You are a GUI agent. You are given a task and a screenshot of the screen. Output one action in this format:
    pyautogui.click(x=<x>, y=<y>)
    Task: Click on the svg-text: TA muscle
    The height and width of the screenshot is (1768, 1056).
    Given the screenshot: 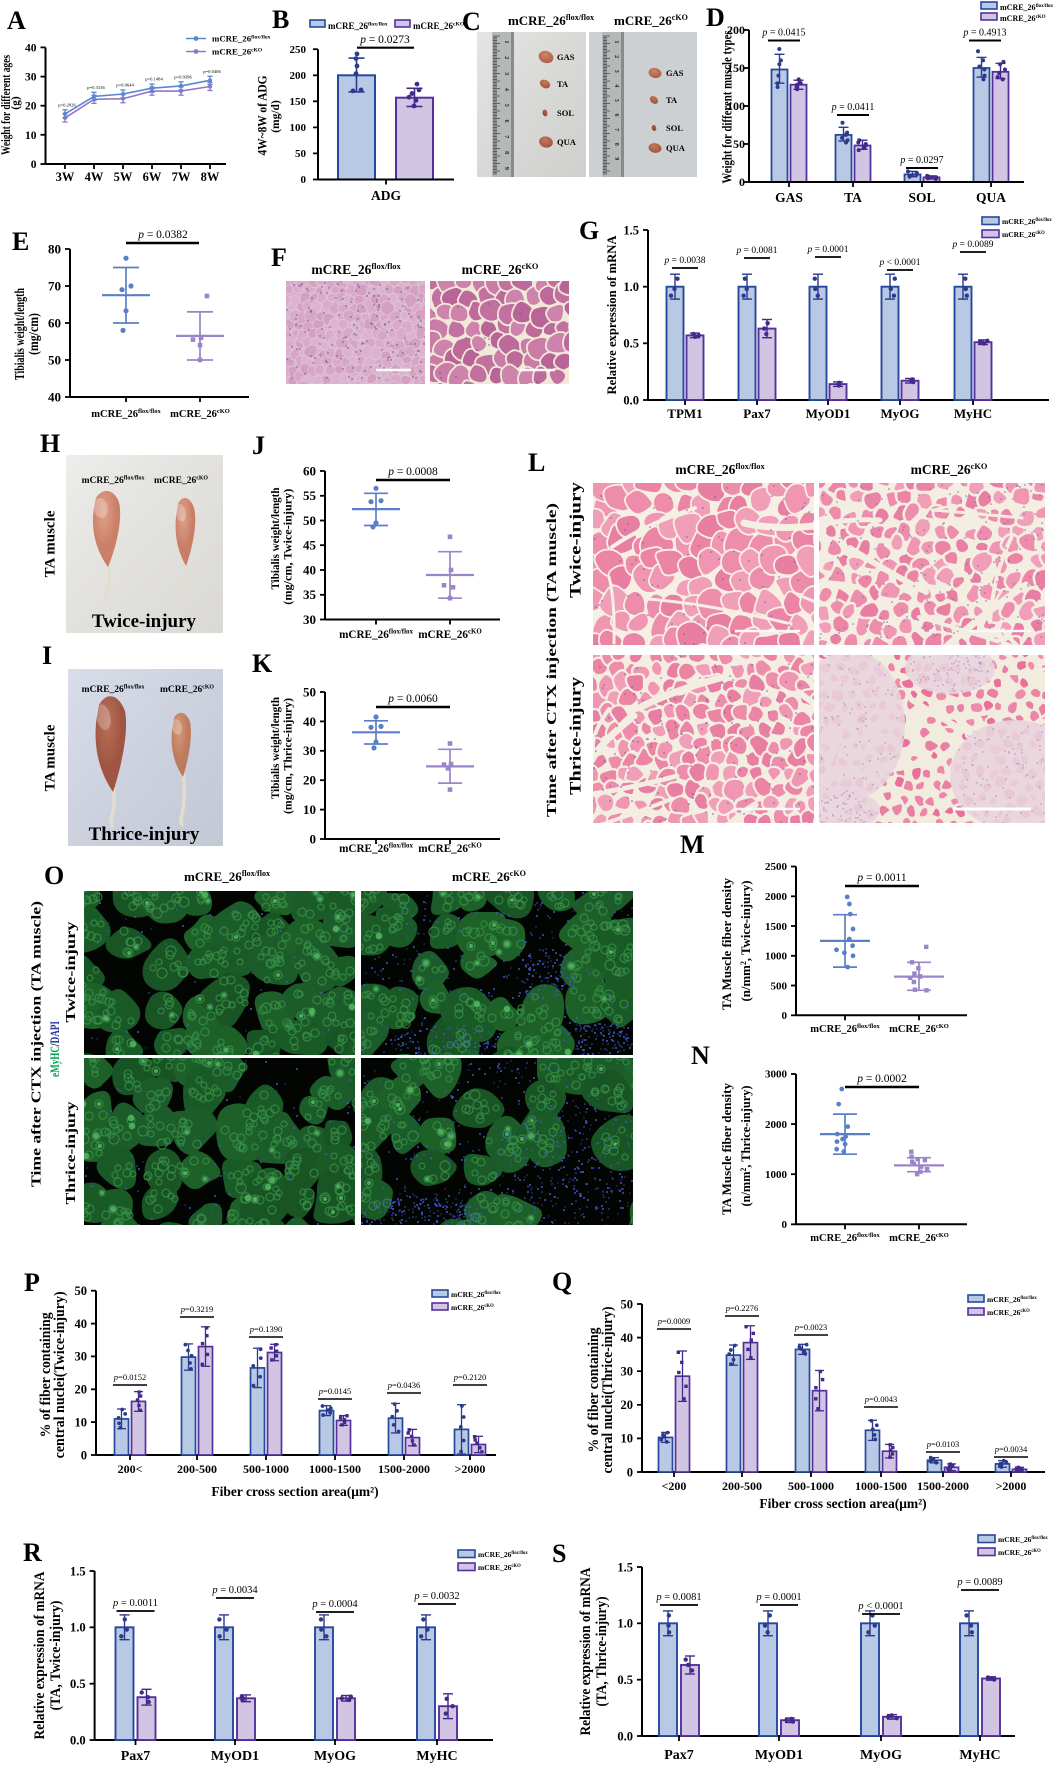 What is the action you would take?
    pyautogui.click(x=51, y=757)
    